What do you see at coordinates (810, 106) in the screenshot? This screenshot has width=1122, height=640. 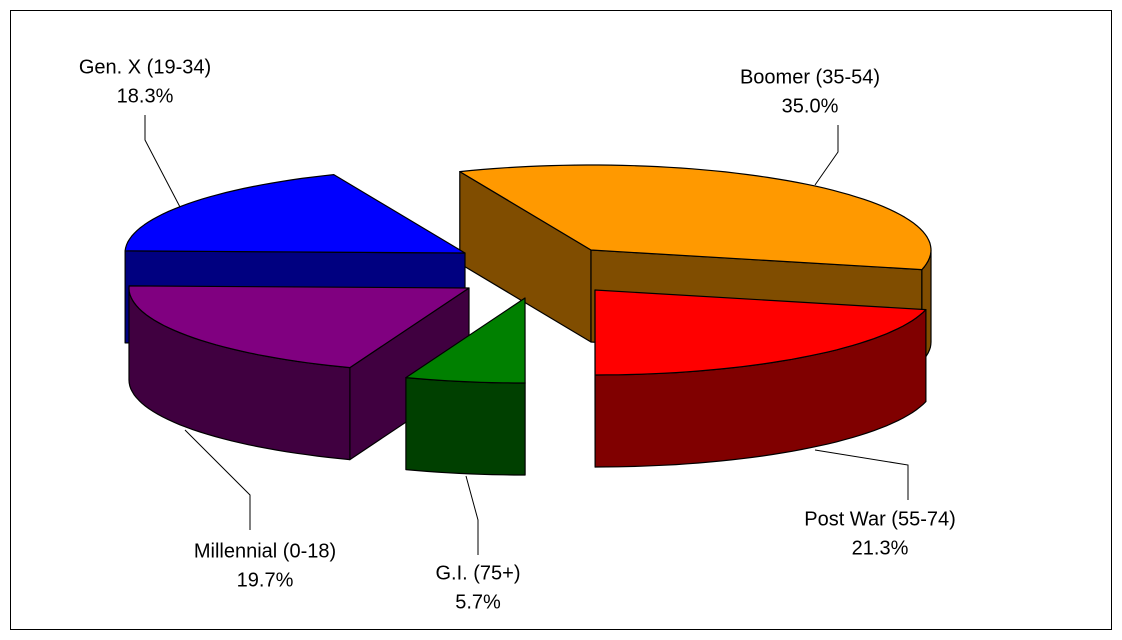 I see `slice-value-label: 35.0%` at bounding box center [810, 106].